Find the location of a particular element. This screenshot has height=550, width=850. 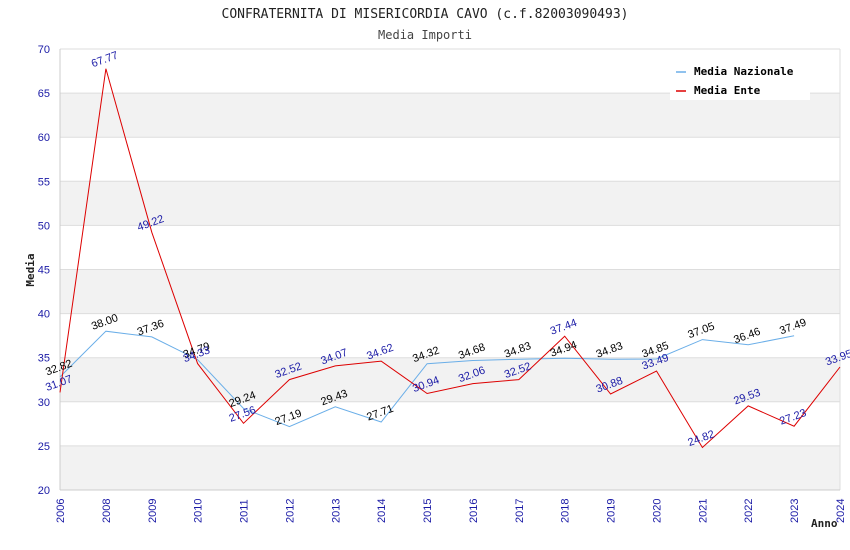

x-tick-label: 2012 is located at coordinates (290, 511).